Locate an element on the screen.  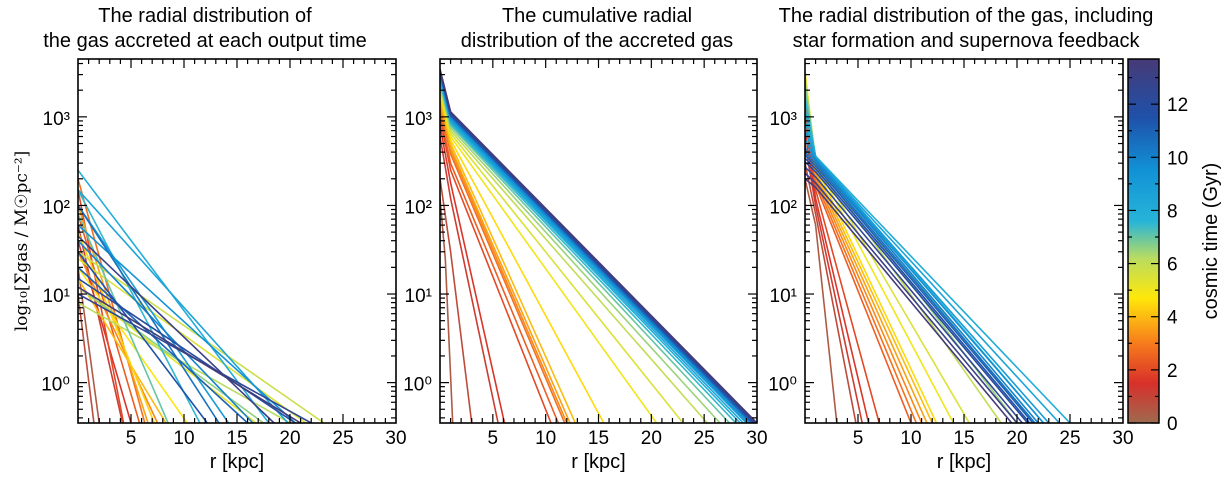
panel-3-title-line-2: star formation and supernova feedback is located at coordinates (967, 41).